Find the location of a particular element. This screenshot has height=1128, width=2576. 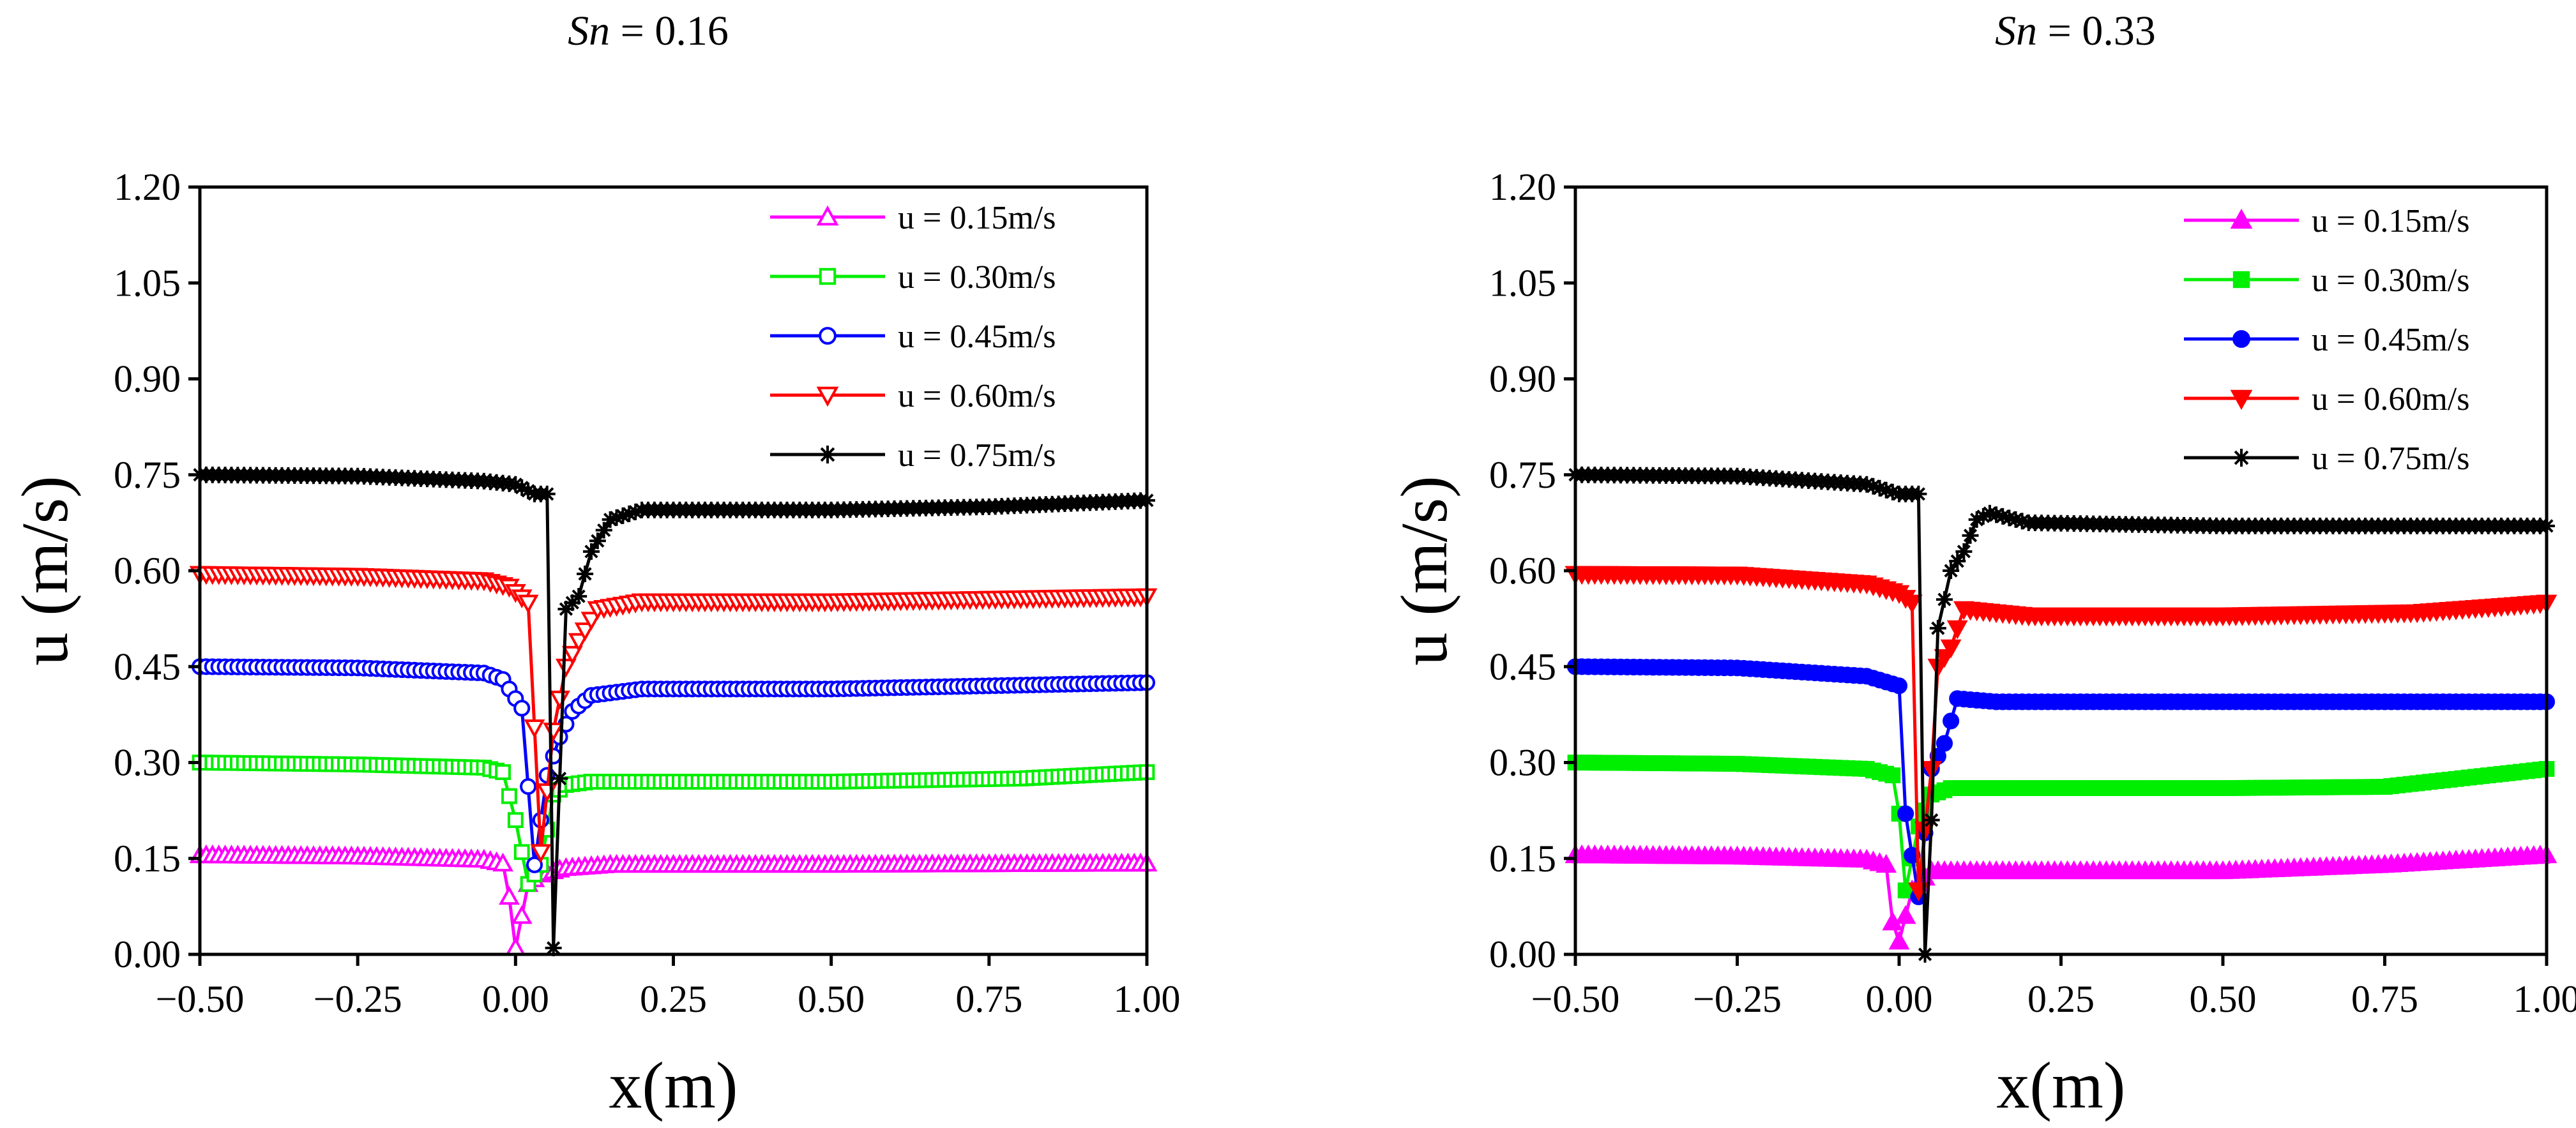

legend-item: u = 0.45m/s is located at coordinates (2327, 340).